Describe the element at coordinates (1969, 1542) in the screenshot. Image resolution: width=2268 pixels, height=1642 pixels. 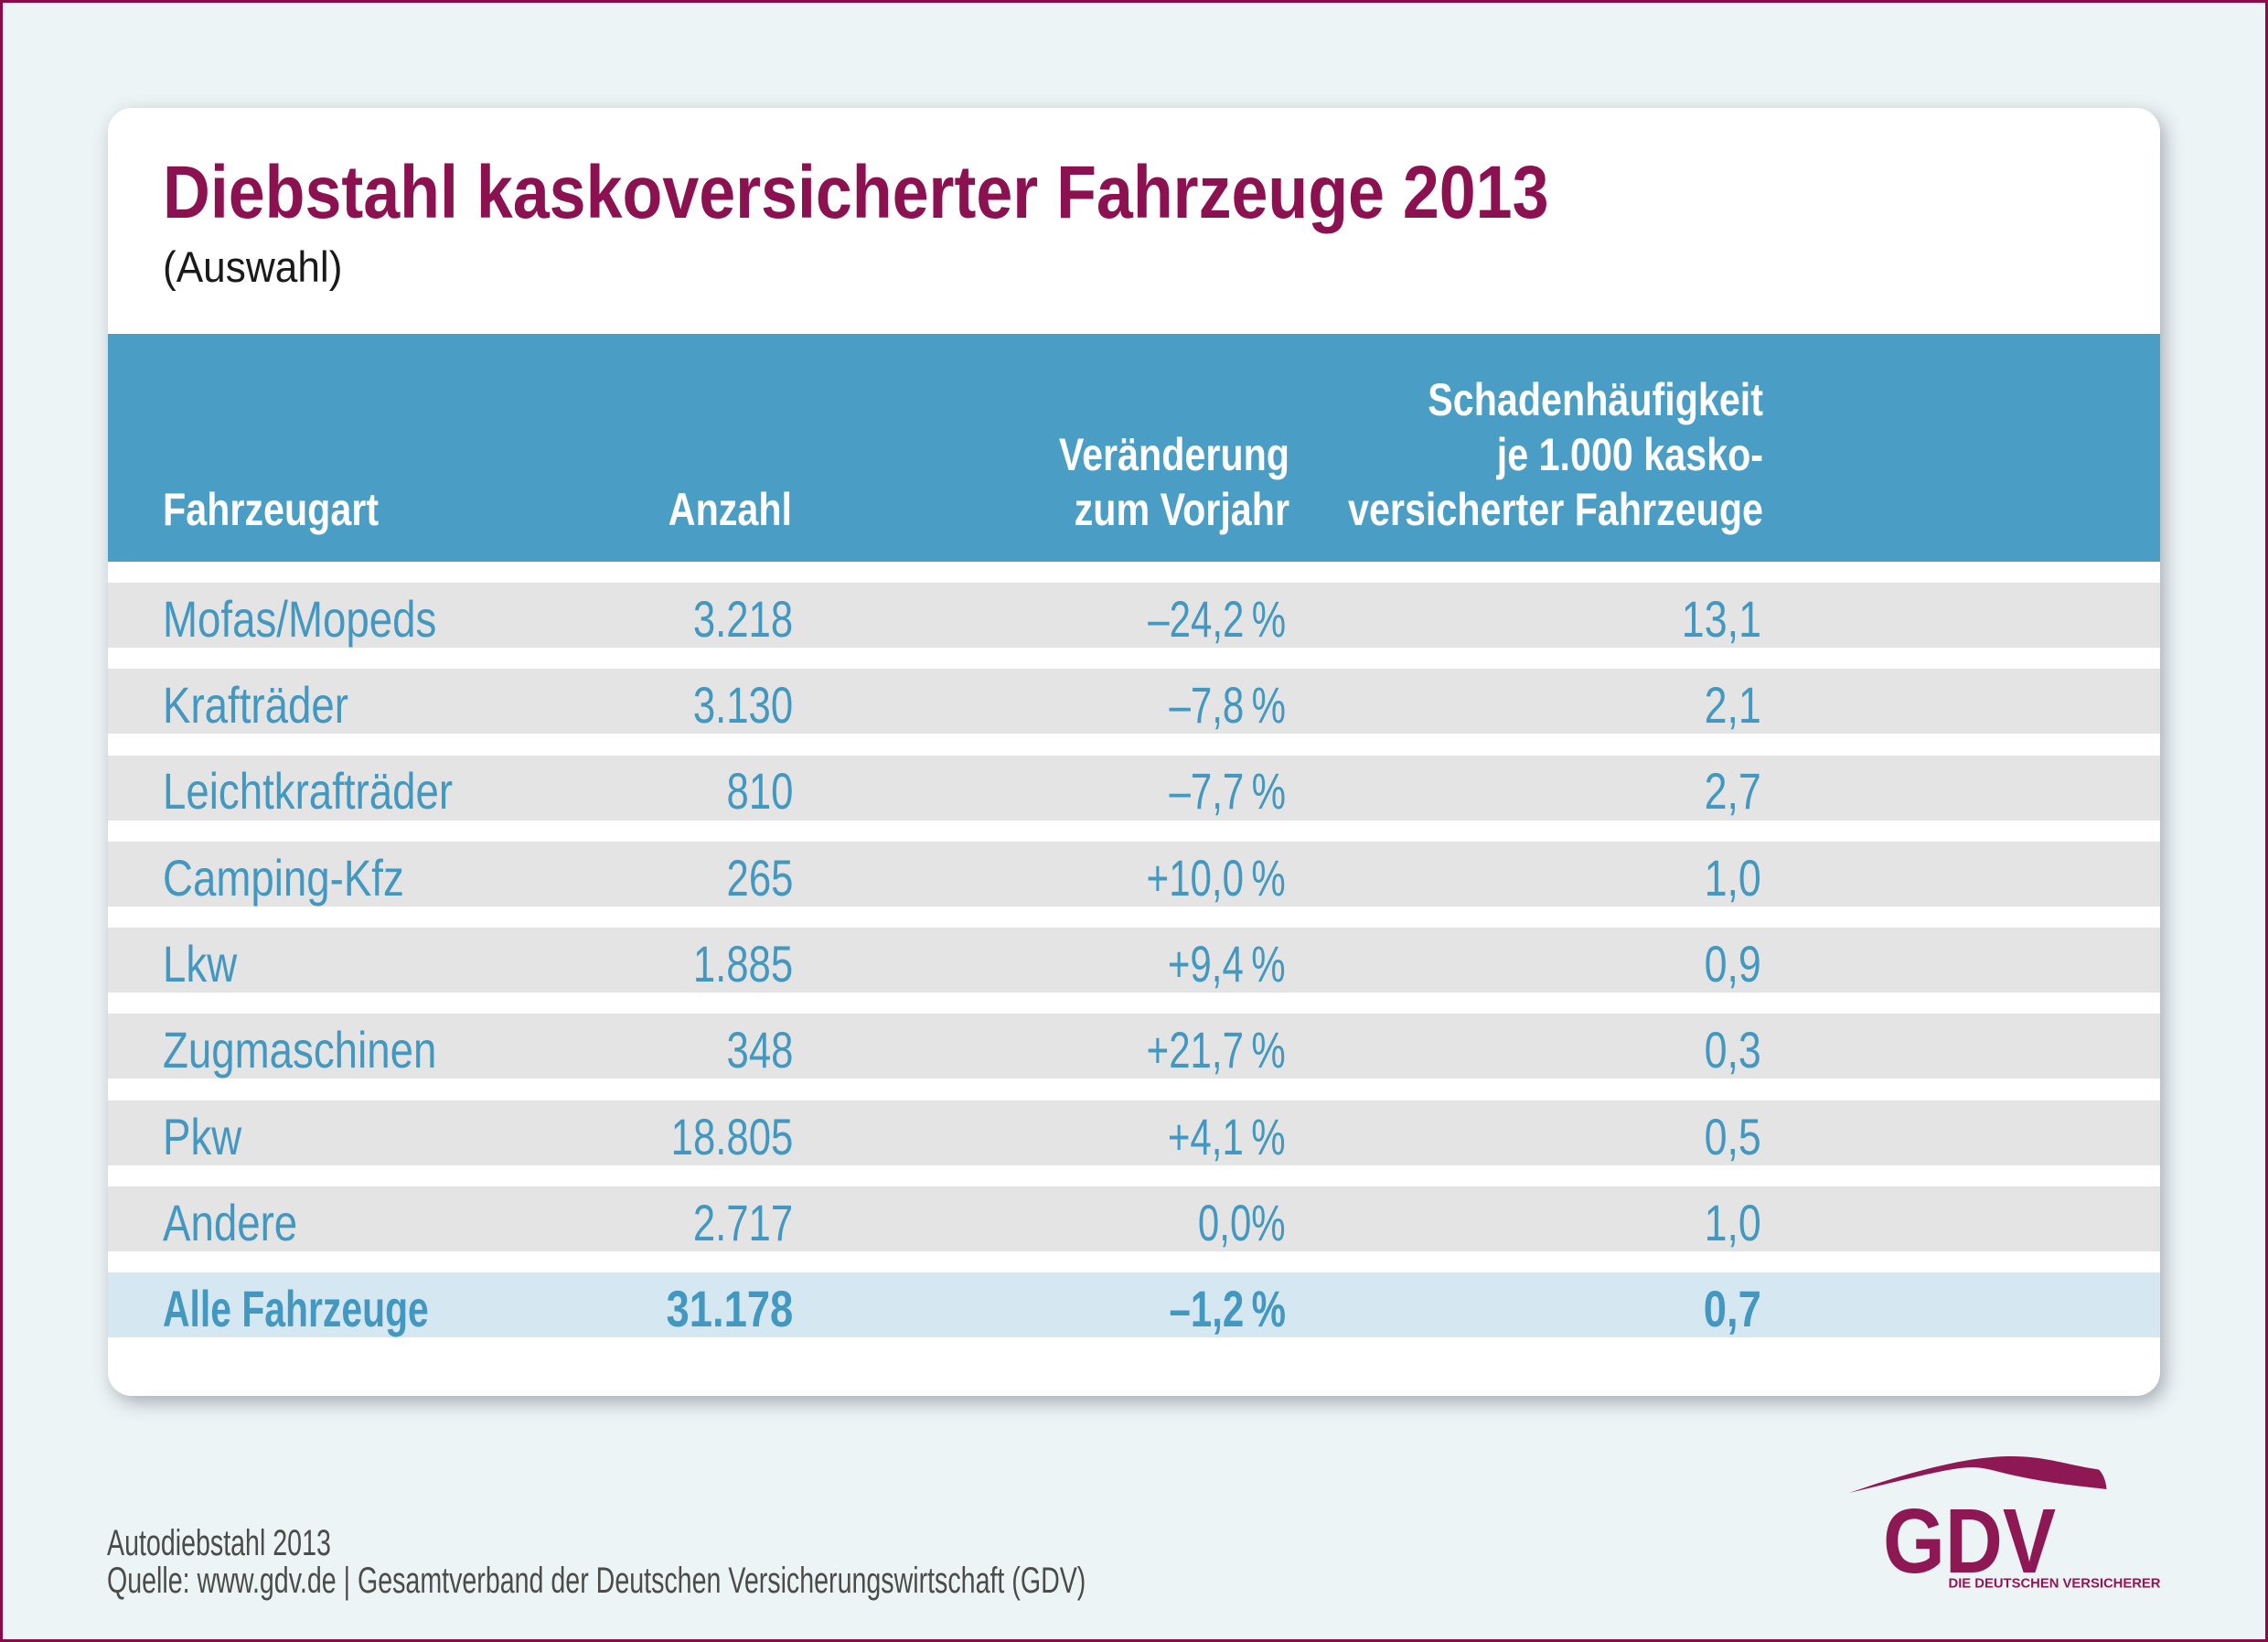
I see `svg-text: GDV` at that location.